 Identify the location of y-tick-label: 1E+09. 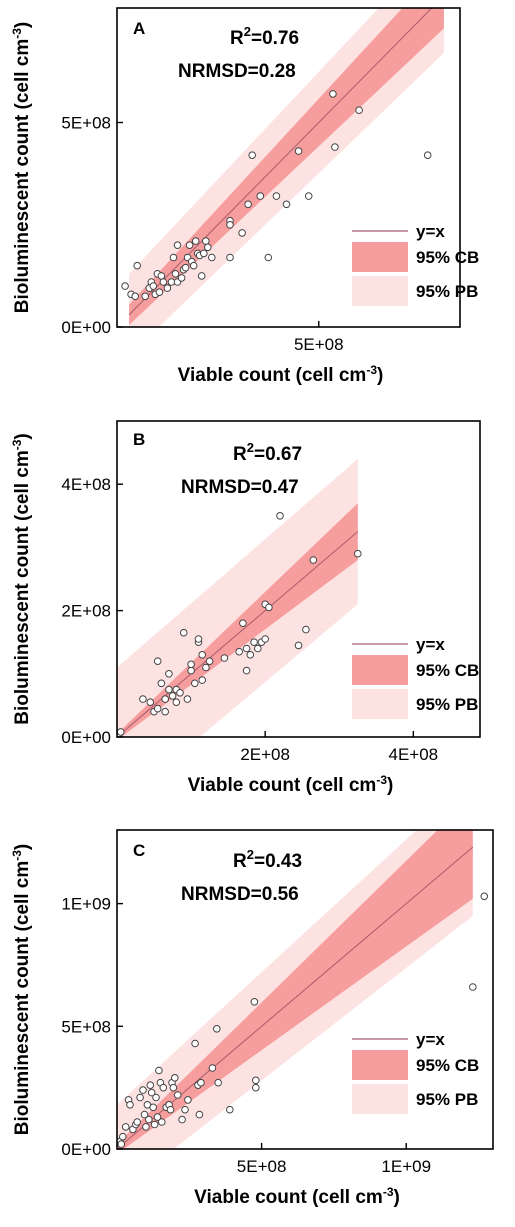
(86, 904).